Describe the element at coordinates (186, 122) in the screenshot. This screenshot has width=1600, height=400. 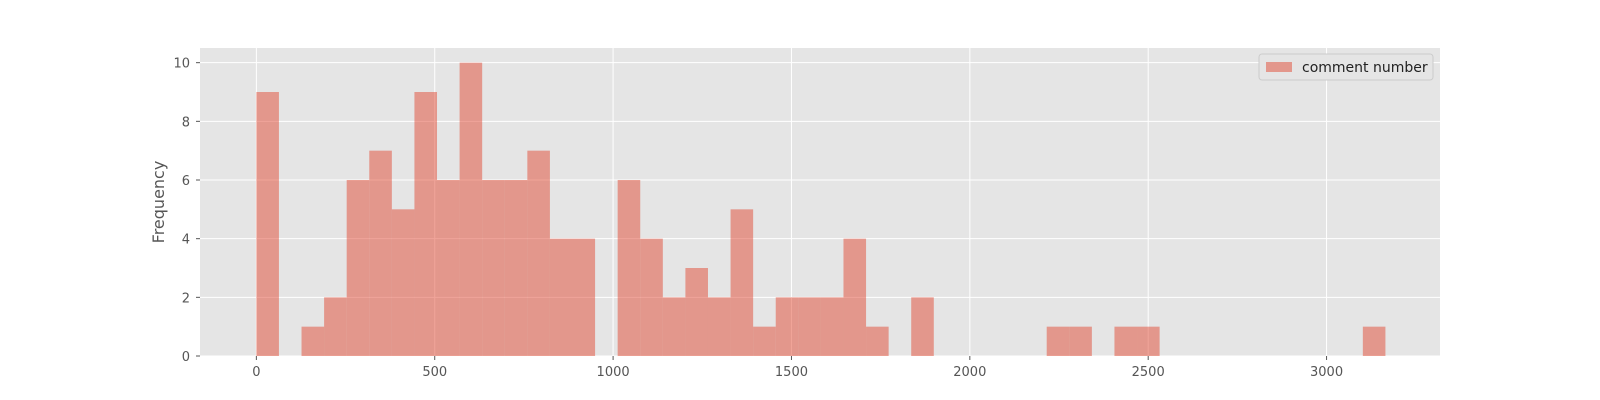
I see `y-tick-label: 8` at that location.